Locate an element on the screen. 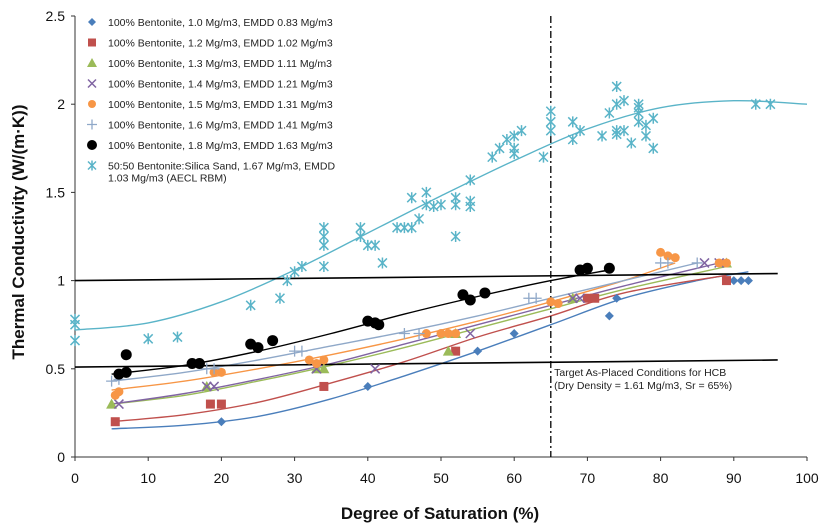  x-tick-label: 50 is located at coordinates (441, 478).